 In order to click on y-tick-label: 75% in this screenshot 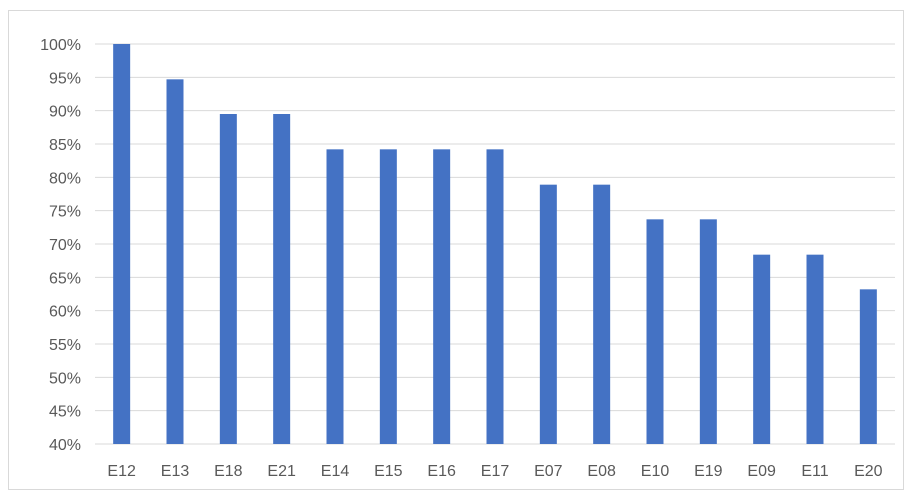, I will do `click(65, 212)`.